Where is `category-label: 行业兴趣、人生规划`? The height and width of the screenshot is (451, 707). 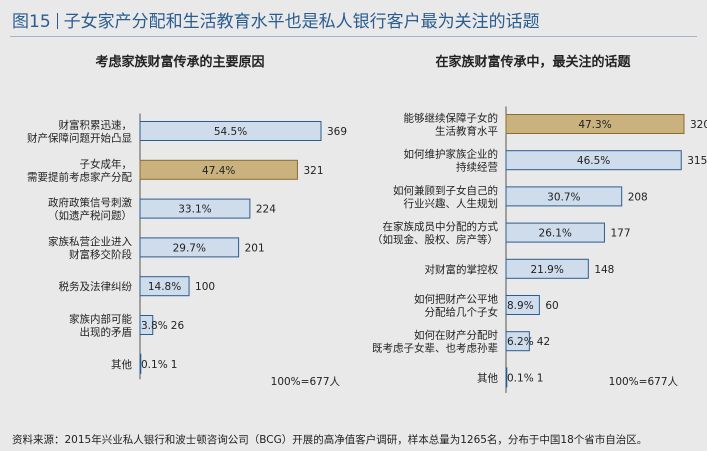 category-label: 行业兴趣、人生规划 is located at coordinates (451, 203).